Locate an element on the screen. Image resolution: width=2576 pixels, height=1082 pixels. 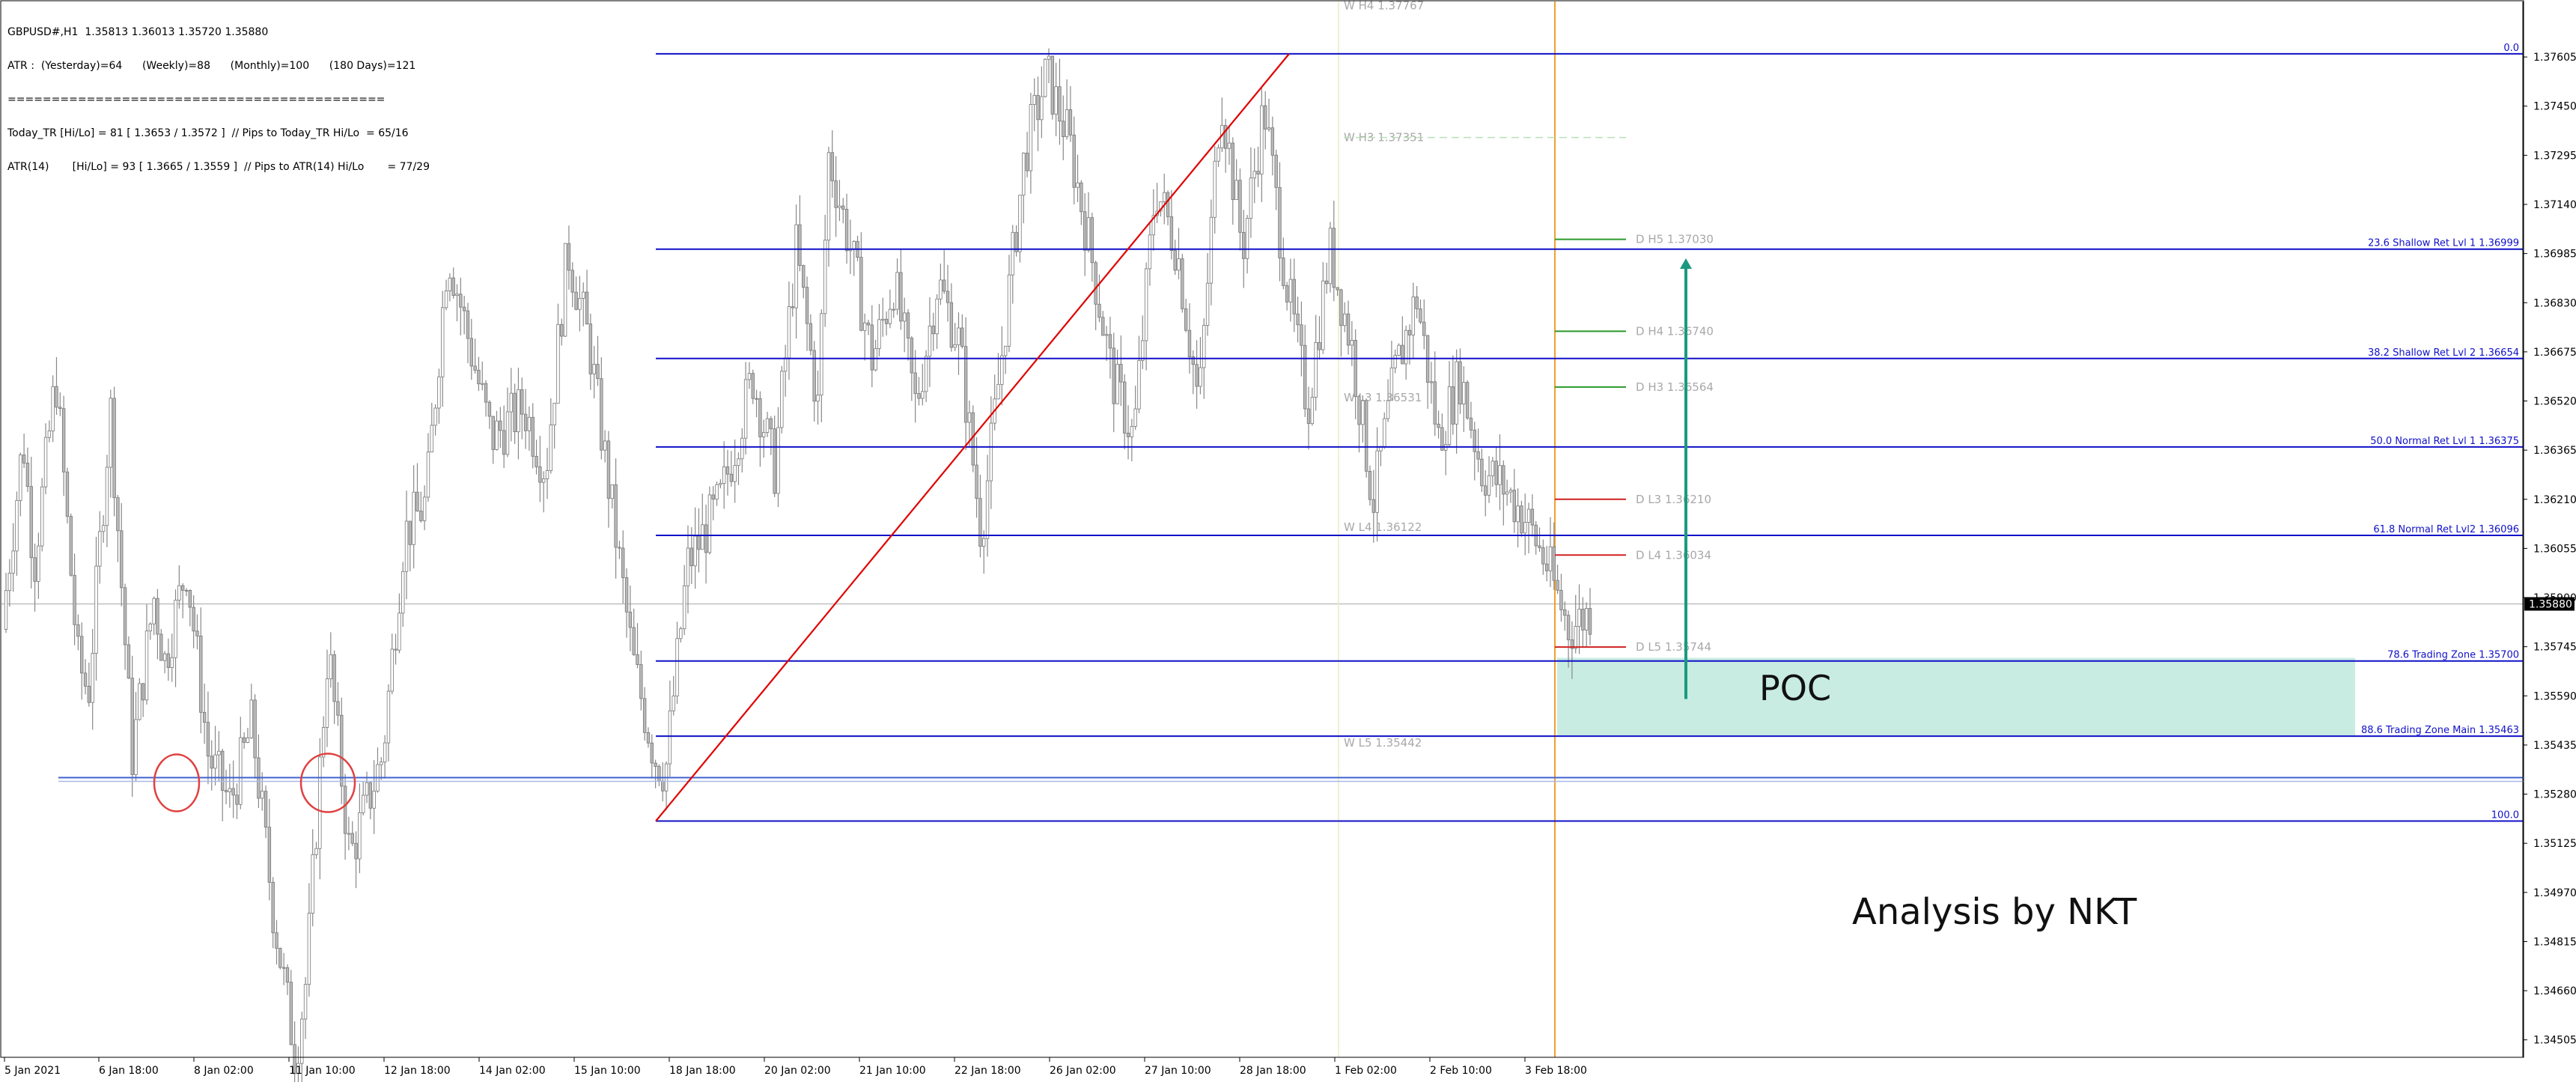
fib-level-label: 38.2 Shallow Ret Lvl 2 1.36654 is located at coordinates (2443, 353).